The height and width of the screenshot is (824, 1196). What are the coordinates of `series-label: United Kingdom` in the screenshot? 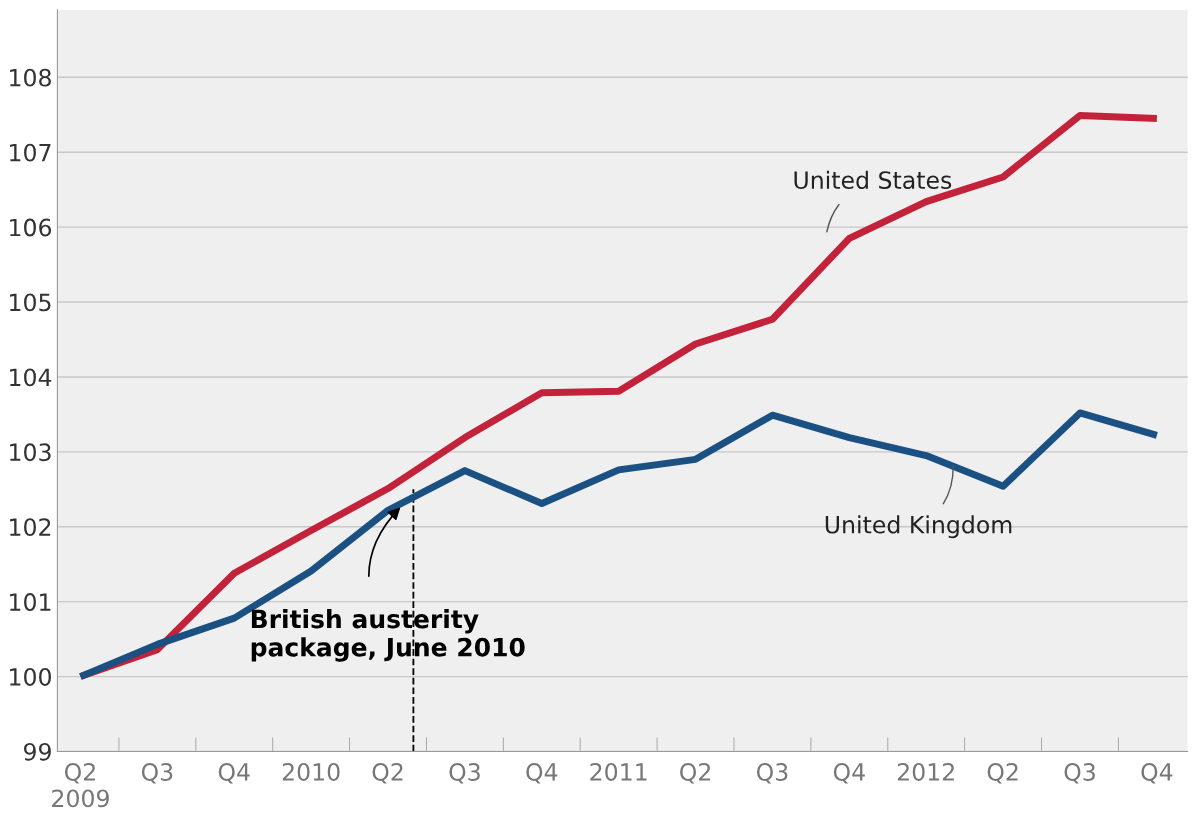 It's located at (918, 527).